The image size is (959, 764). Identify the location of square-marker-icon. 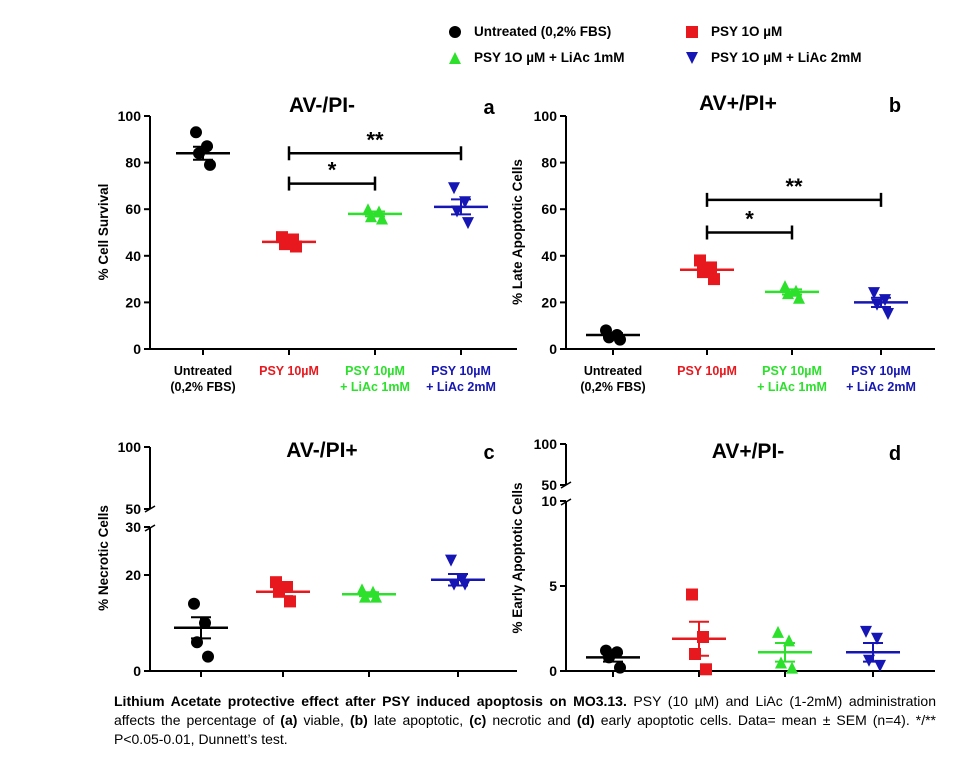
(692, 31).